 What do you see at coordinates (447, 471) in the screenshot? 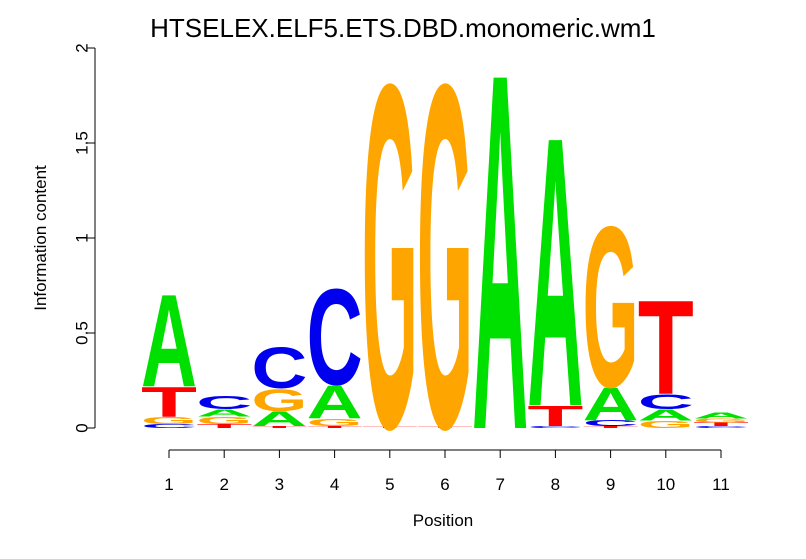
I see `x-axis: 1 2 3 4 5 6 7 8 9 10 11` at bounding box center [447, 471].